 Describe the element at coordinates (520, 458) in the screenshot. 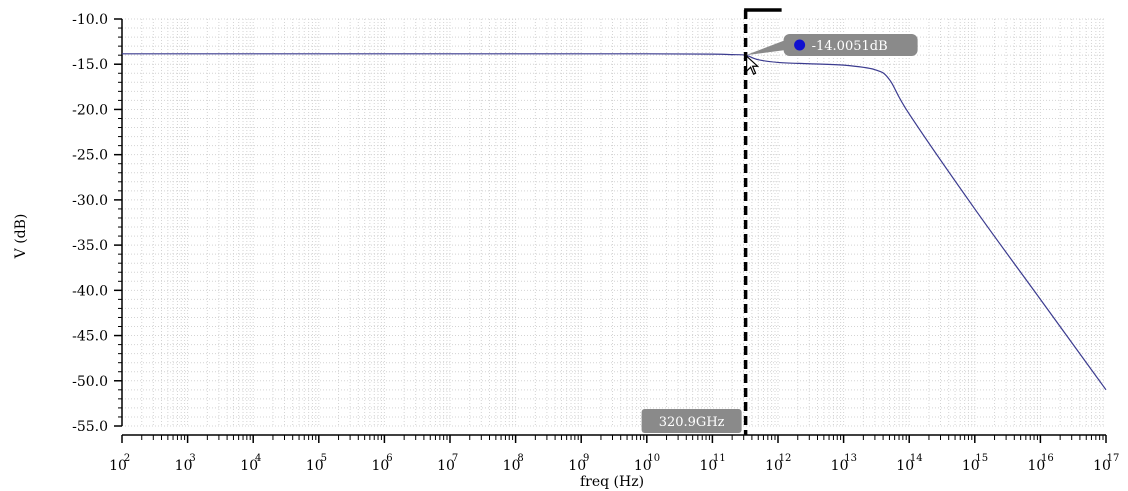

I see `x-tick-exponent: 8` at that location.